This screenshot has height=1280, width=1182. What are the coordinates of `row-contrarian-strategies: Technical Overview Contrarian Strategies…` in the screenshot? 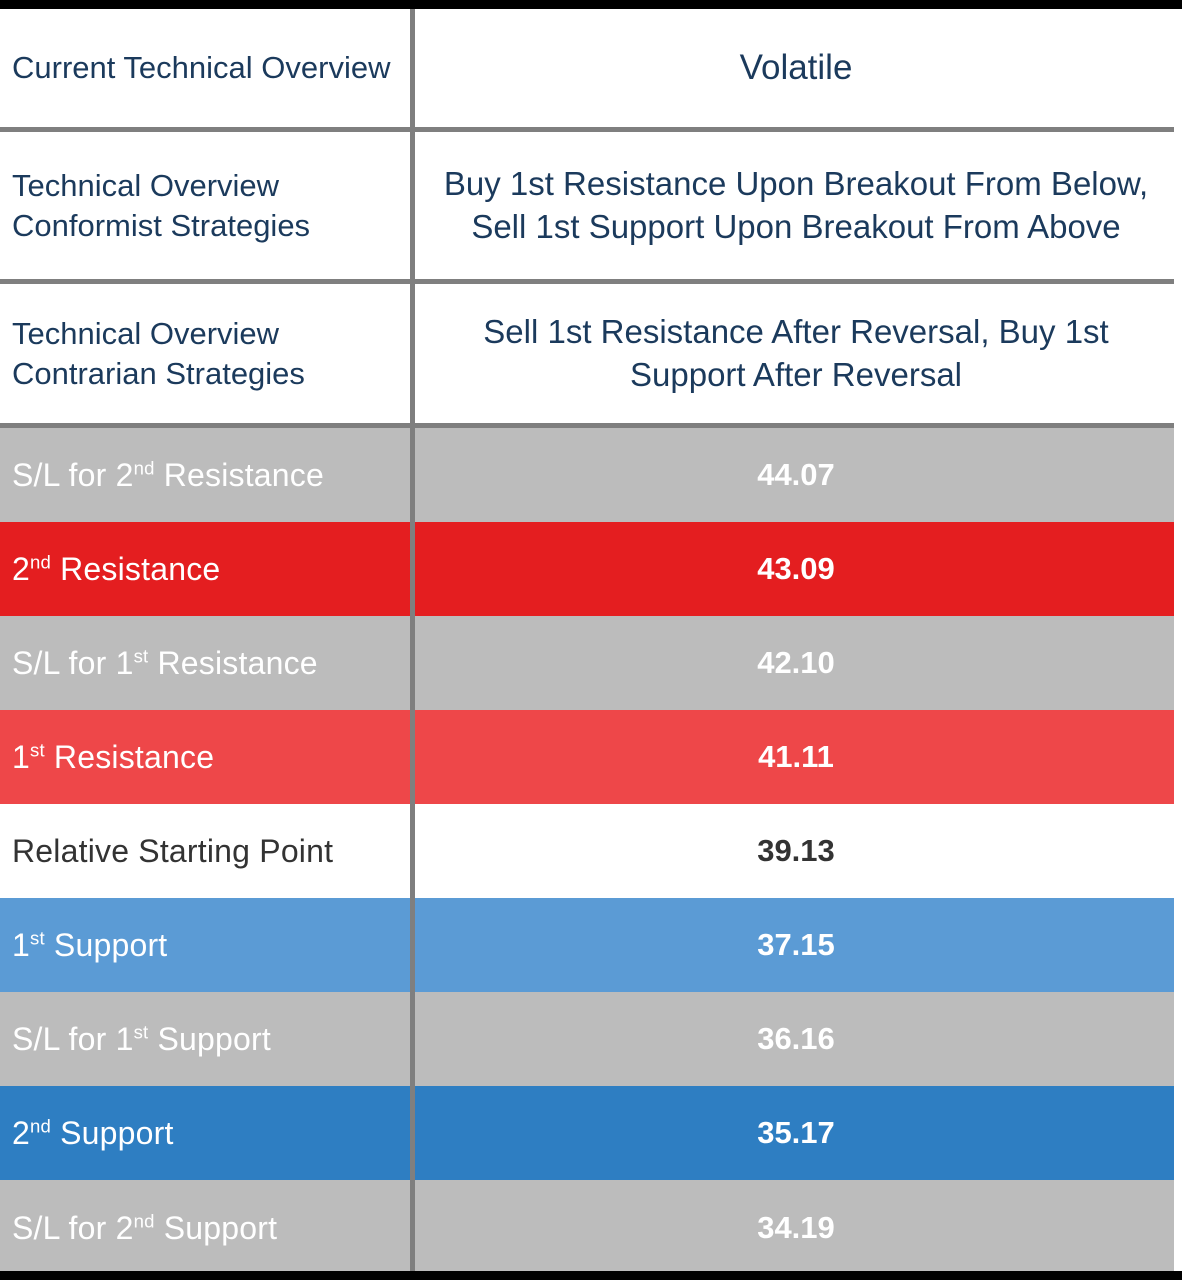 It's located at (591, 353).